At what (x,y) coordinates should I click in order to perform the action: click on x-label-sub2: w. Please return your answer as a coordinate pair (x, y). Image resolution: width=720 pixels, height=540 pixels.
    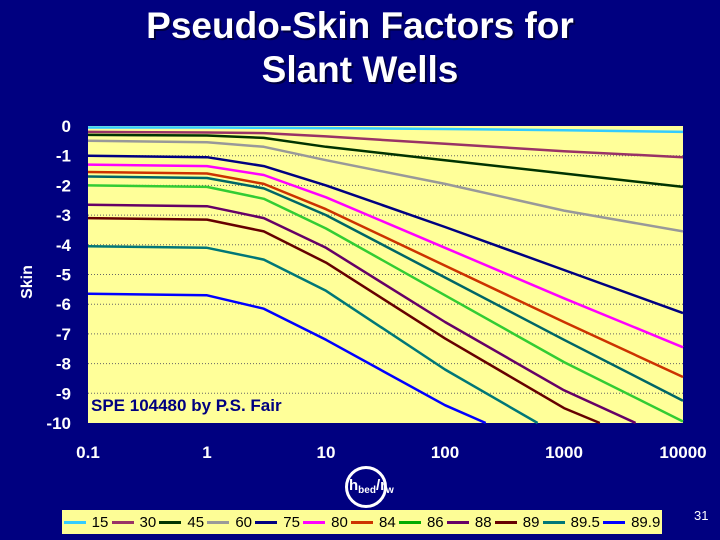
    Looking at the image, I should click on (389, 490).